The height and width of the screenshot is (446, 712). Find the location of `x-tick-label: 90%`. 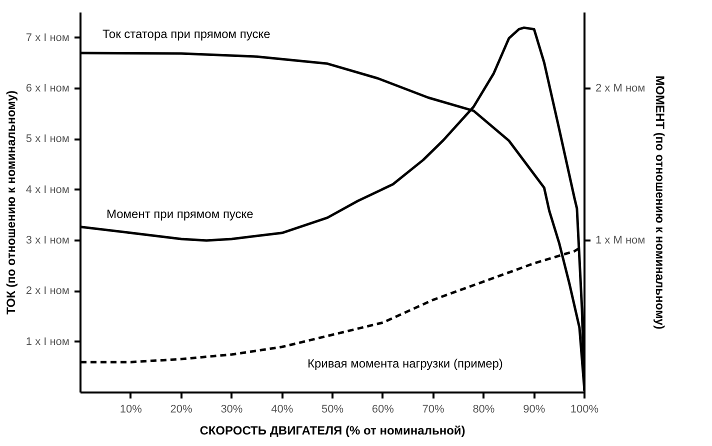

x-tick-label: 90% is located at coordinates (534, 410).